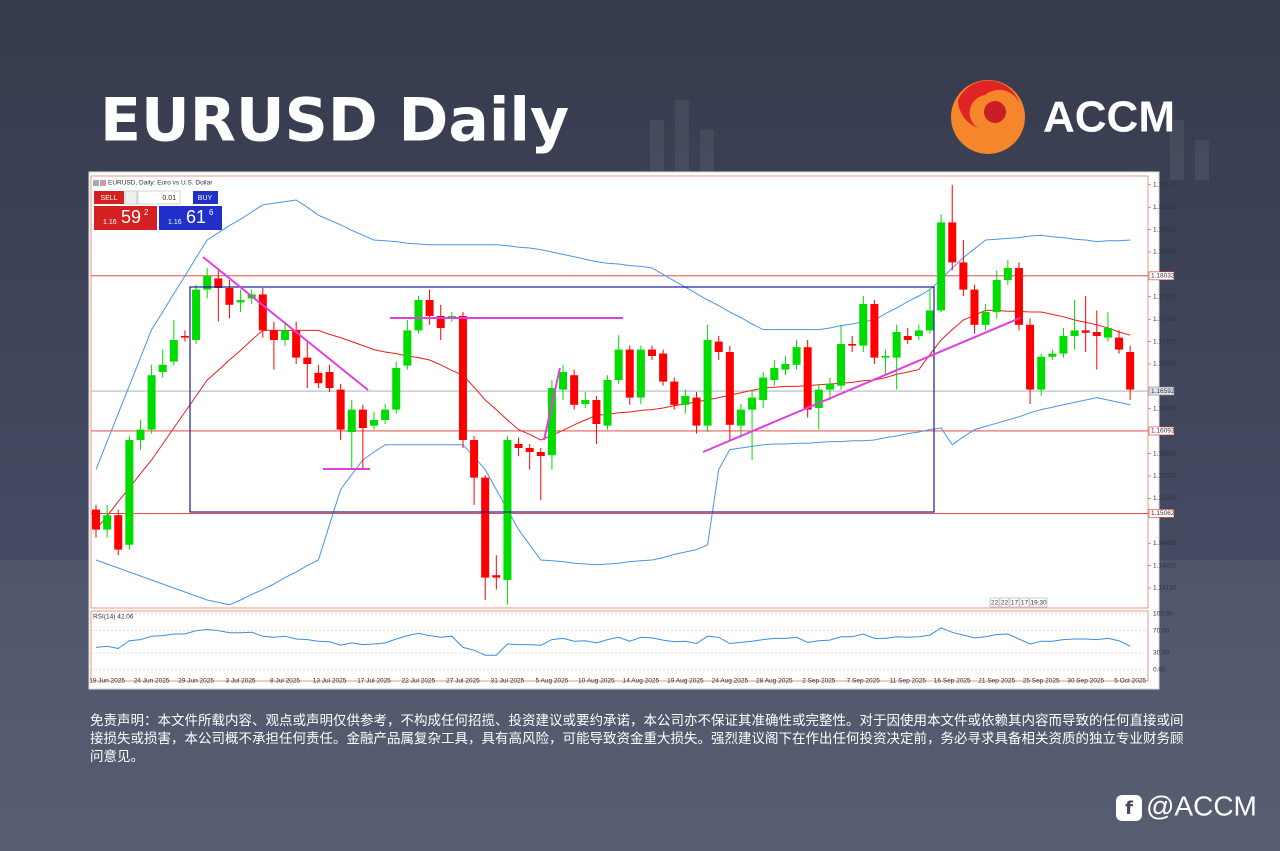 The width and height of the screenshot is (1280, 851). What do you see at coordinates (1165, 364) in the screenshot?
I see `y-tick-label: 1.16930` at bounding box center [1165, 364].